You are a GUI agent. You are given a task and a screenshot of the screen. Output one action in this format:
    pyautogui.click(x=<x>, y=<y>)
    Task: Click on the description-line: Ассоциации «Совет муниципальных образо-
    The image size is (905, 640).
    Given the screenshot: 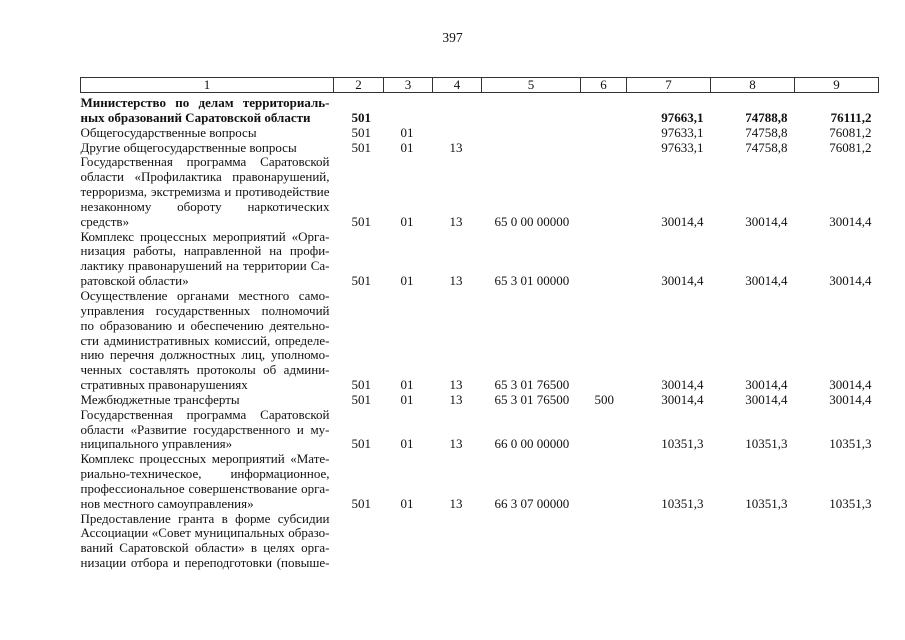 What is the action you would take?
    pyautogui.click(x=205, y=533)
    